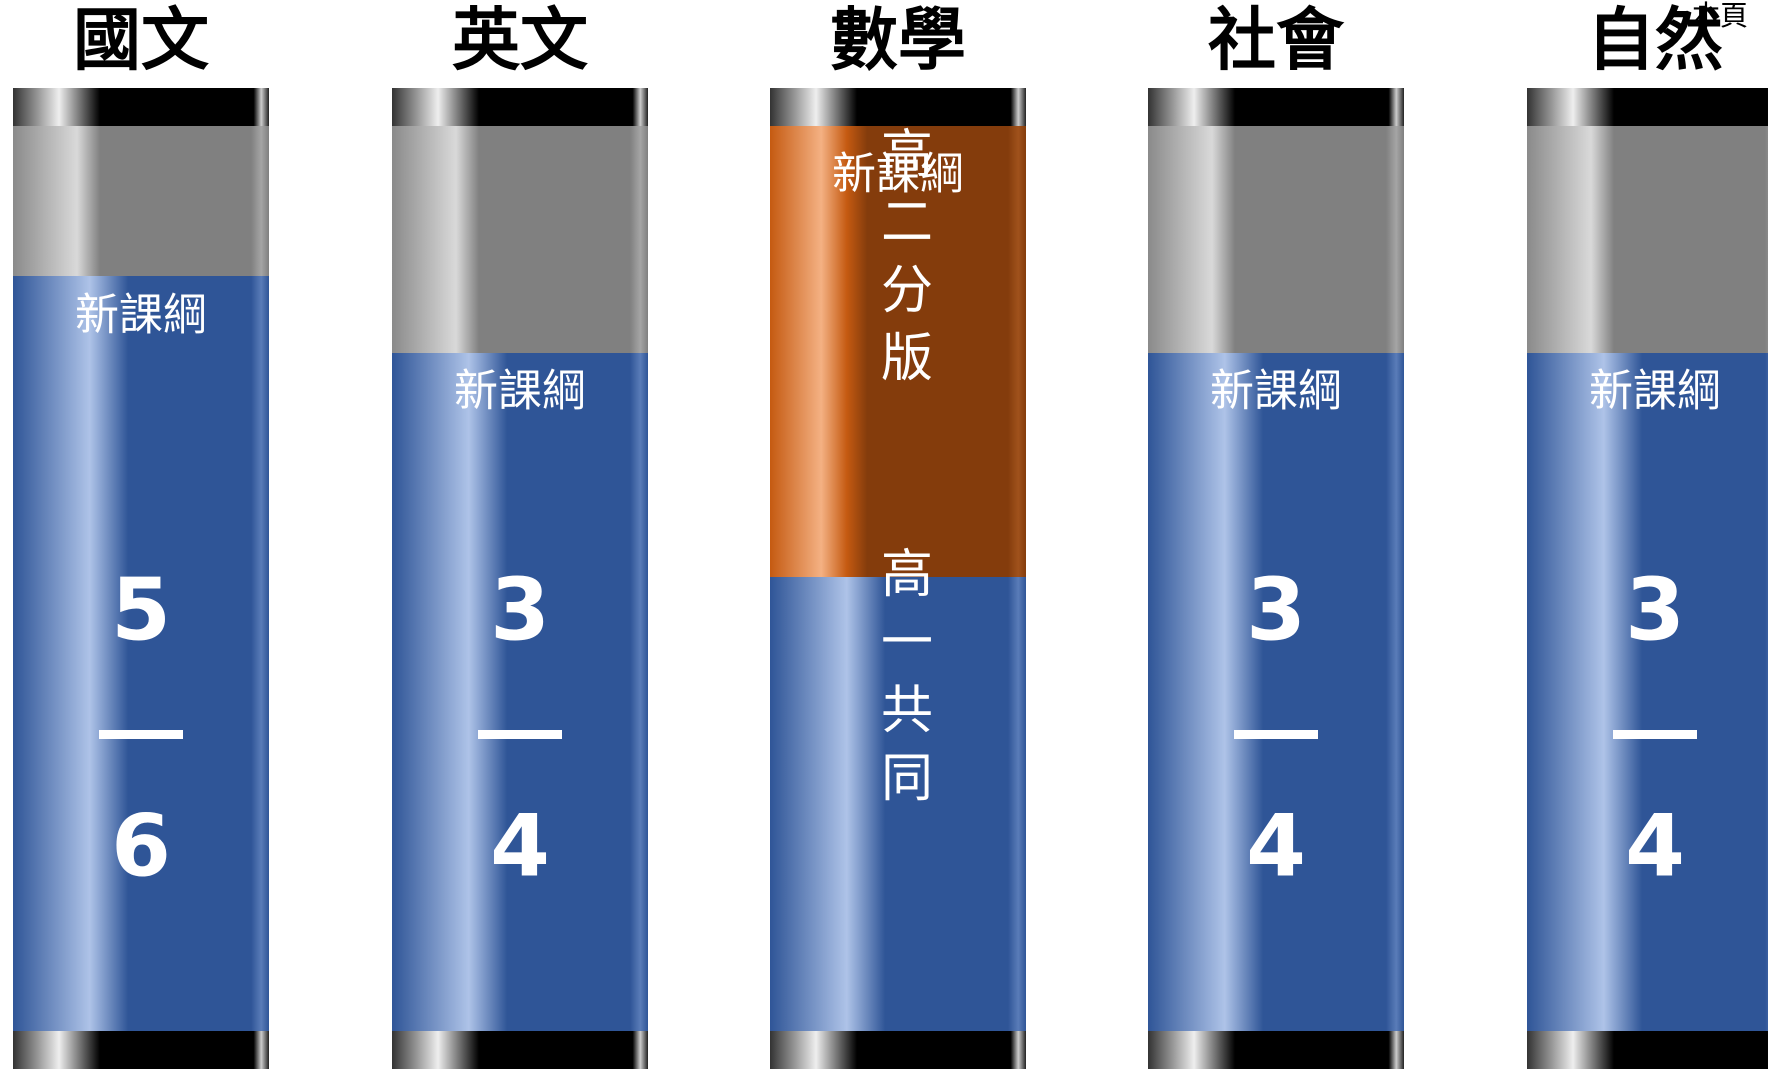 The image size is (1768, 1069). What do you see at coordinates (520, 41) in the screenshot?
I see `column-title: 英文` at bounding box center [520, 41].